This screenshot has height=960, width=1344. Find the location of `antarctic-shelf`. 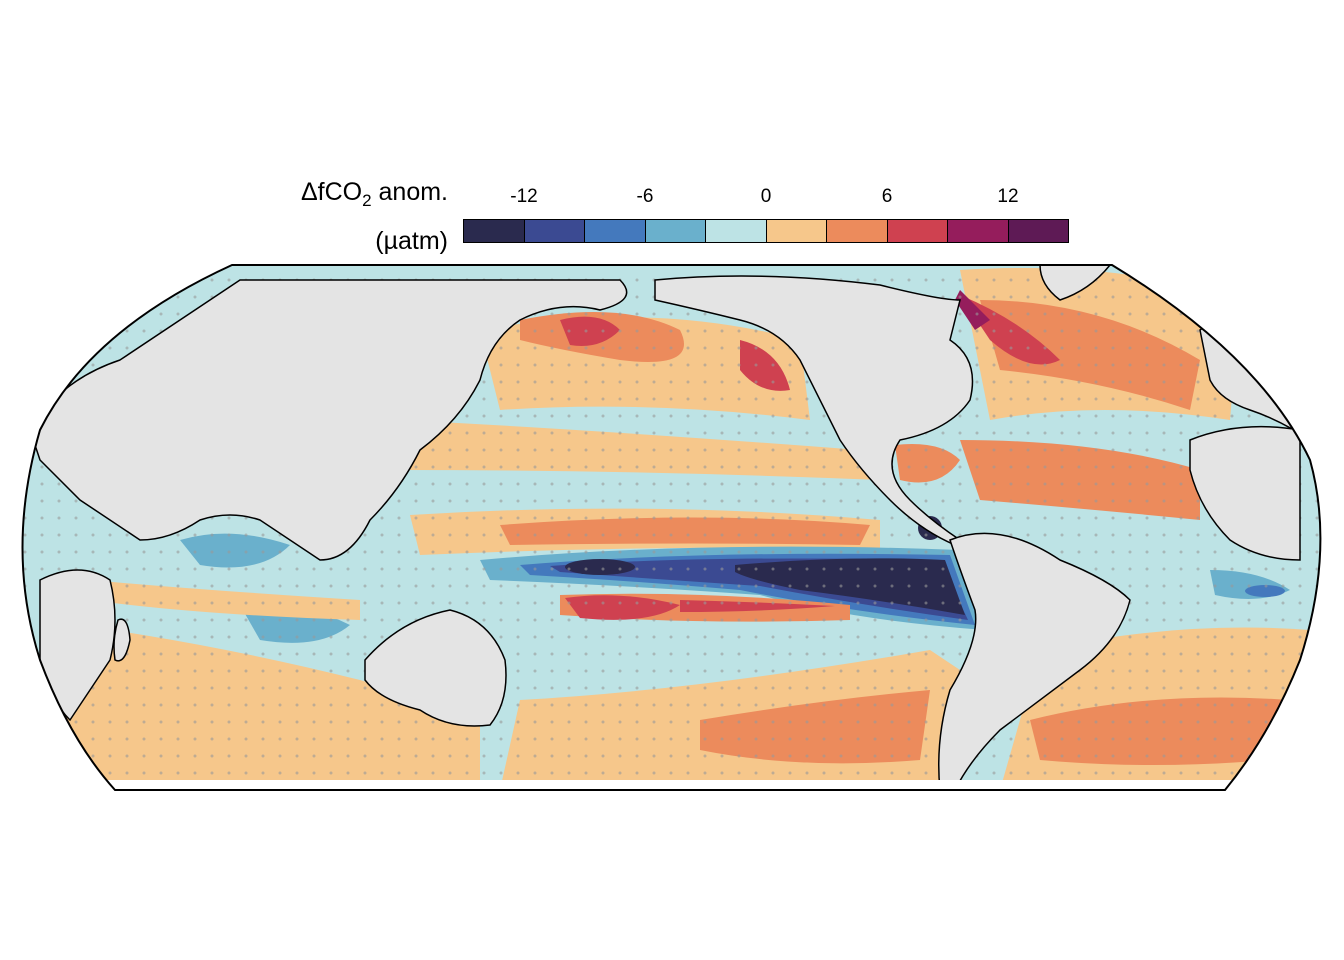

antarctic-shelf is located at coordinates (670, 785).